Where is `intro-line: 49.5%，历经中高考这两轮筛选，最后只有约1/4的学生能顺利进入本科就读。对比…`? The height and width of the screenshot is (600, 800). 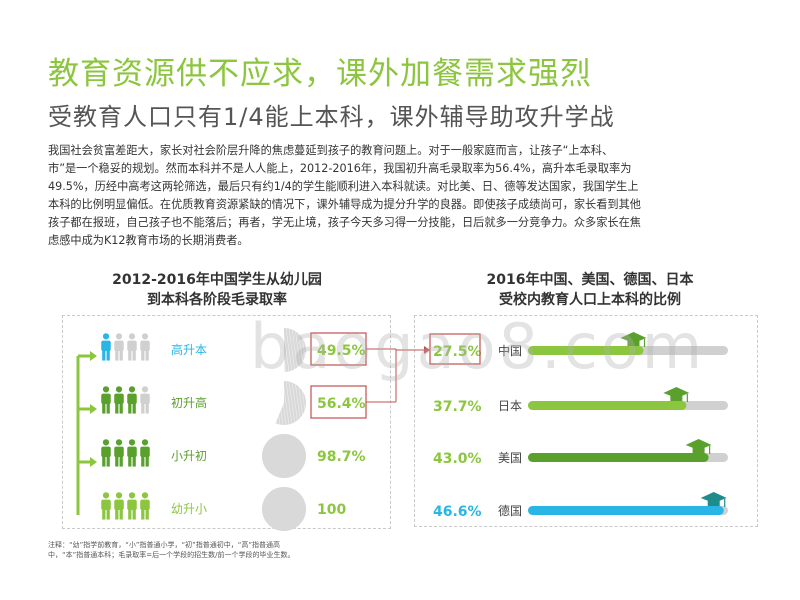
intro-line: 49.5%，历经中高考这两轮筛选，最后只有约1/4的学生能顺利进入本科就读。对比… is located at coordinates (343, 186).